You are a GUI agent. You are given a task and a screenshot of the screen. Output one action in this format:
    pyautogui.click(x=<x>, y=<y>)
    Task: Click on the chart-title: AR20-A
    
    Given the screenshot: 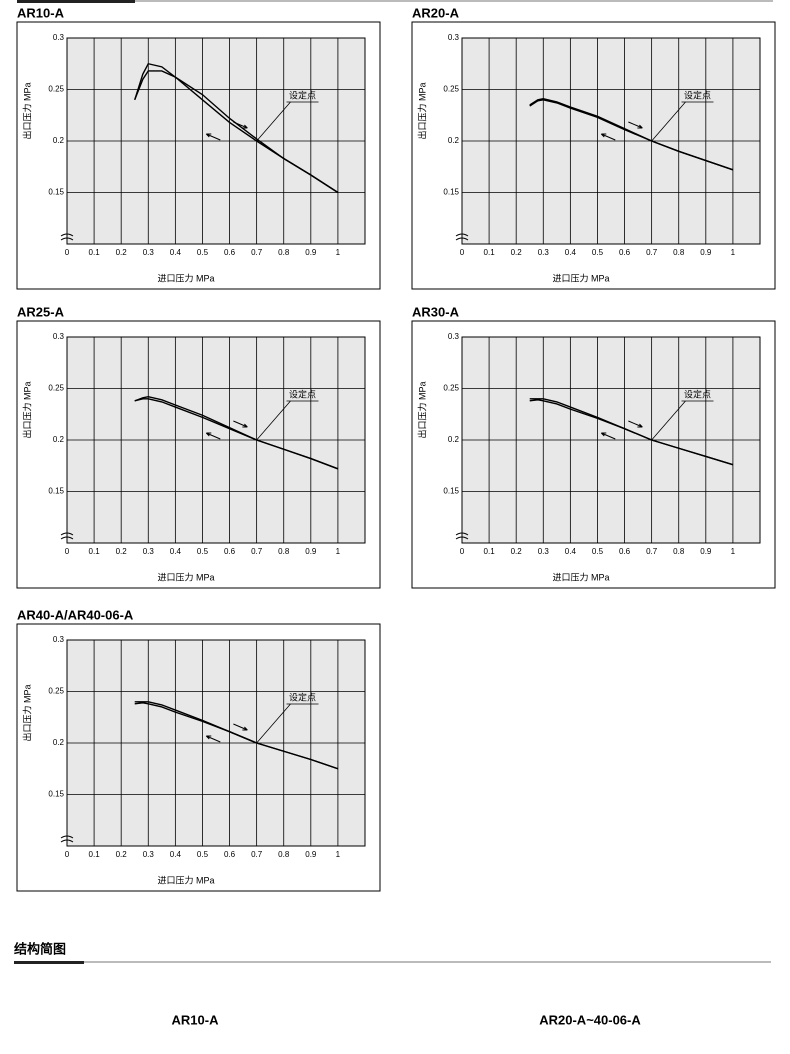 What is the action you would take?
    pyautogui.click(x=436, y=12)
    